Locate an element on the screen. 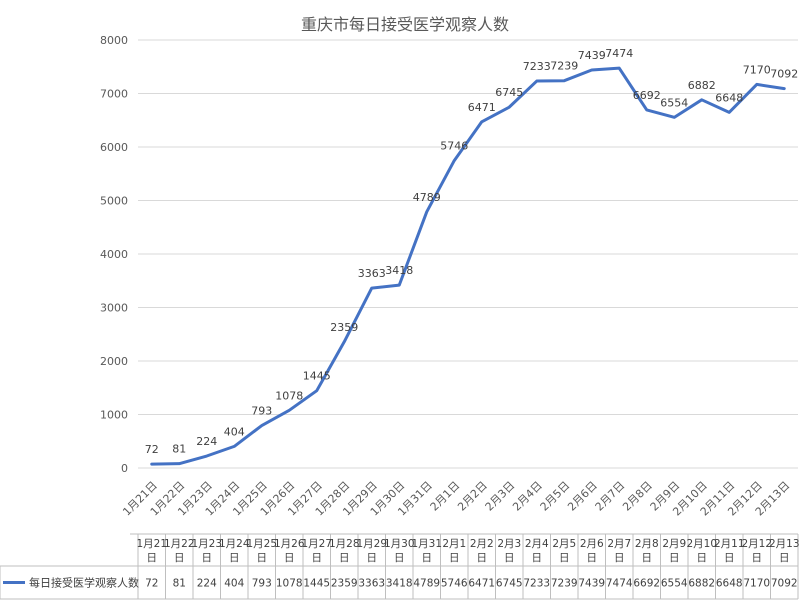  table-value-cell: 1078 is located at coordinates (289, 584).